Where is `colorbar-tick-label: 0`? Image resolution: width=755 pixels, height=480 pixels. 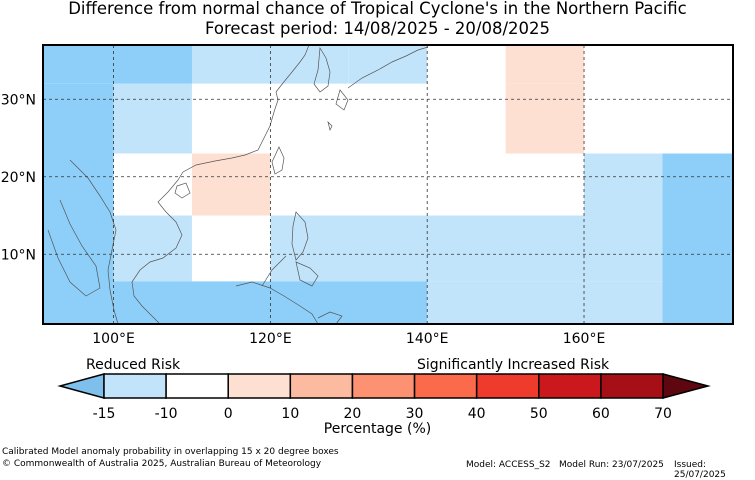
colorbar-tick-label: 0 is located at coordinates (228, 414).